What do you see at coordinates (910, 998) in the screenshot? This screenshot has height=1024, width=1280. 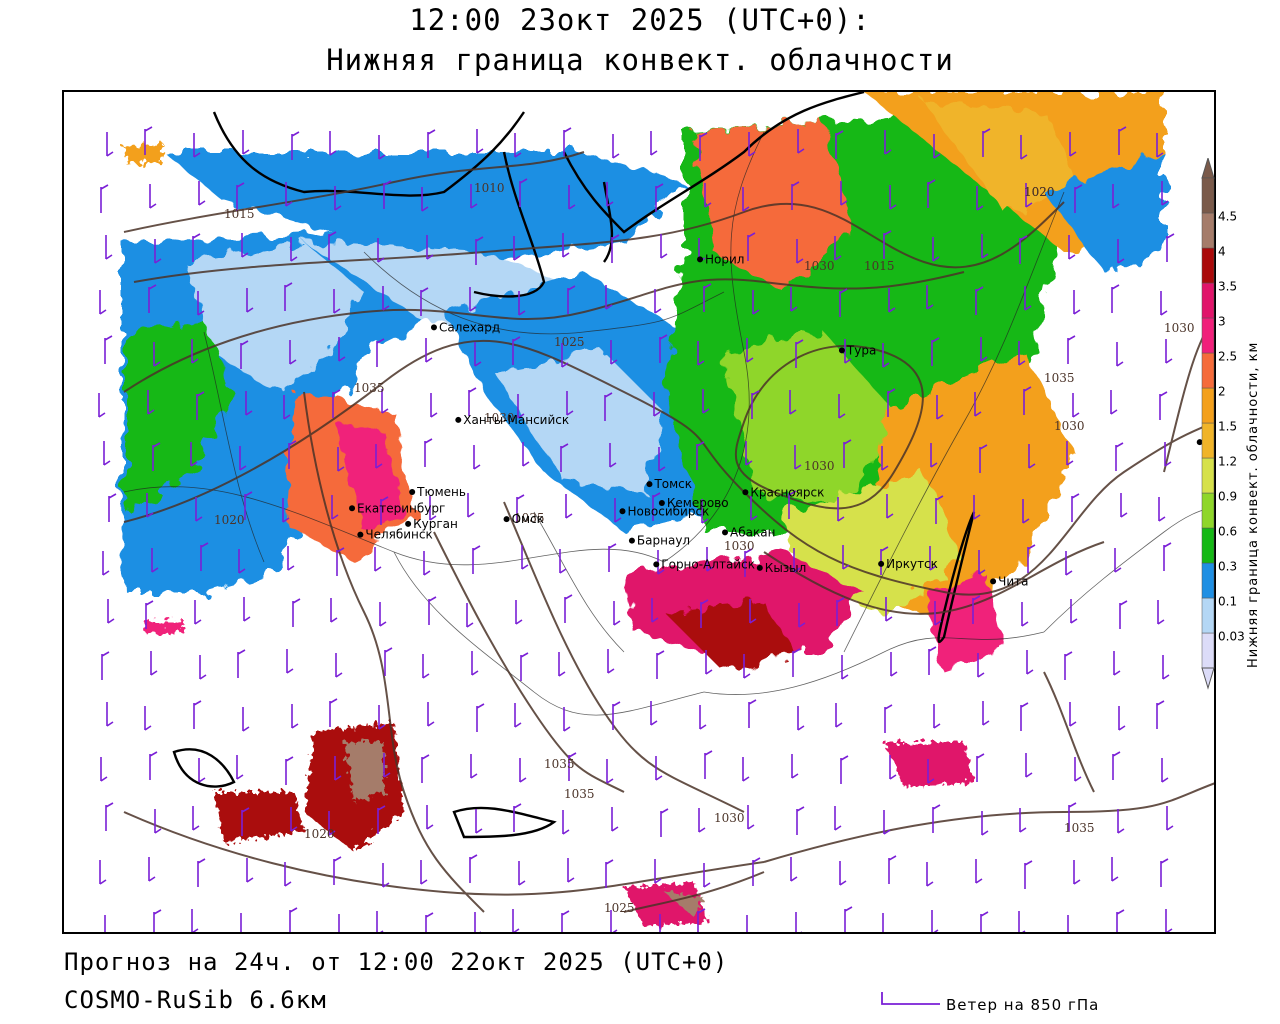 I see `wind-barb-legend` at bounding box center [910, 998].